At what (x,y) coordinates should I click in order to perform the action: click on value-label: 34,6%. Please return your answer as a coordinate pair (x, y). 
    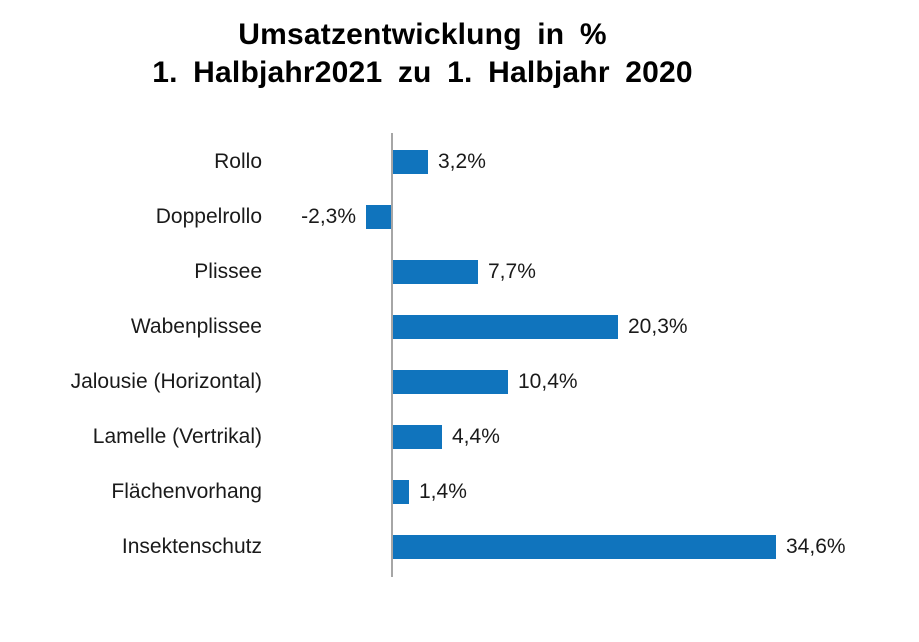
    Looking at the image, I should click on (816, 546).